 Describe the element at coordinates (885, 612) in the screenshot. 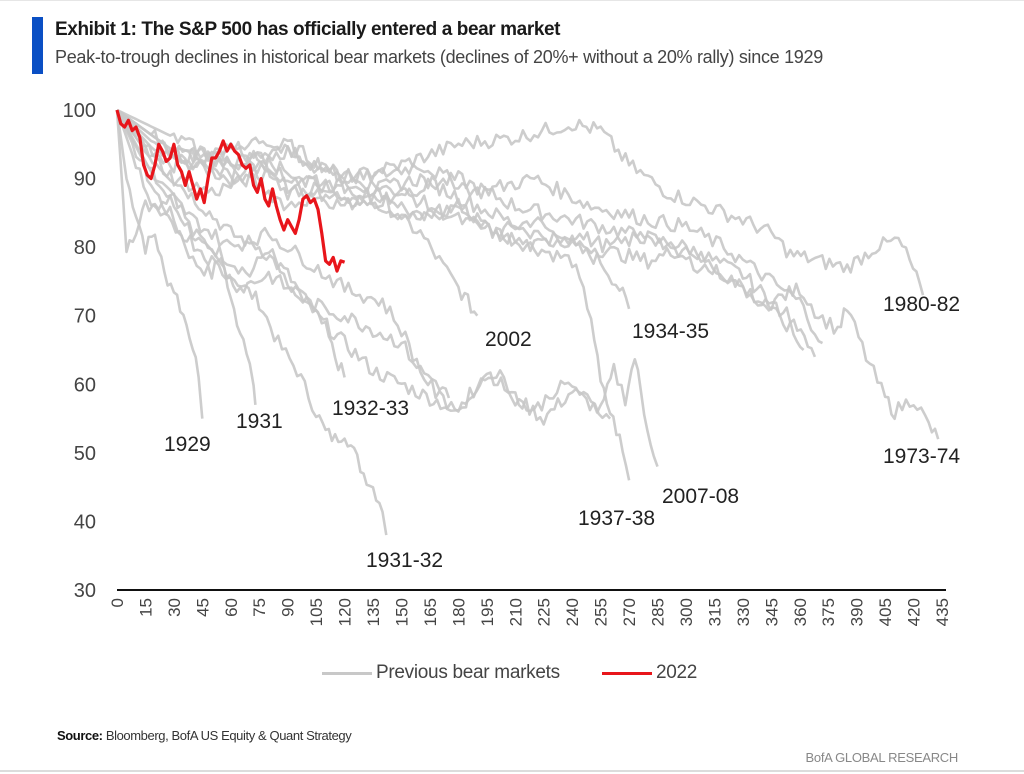

I see `x-tick-label-405: 405` at that location.